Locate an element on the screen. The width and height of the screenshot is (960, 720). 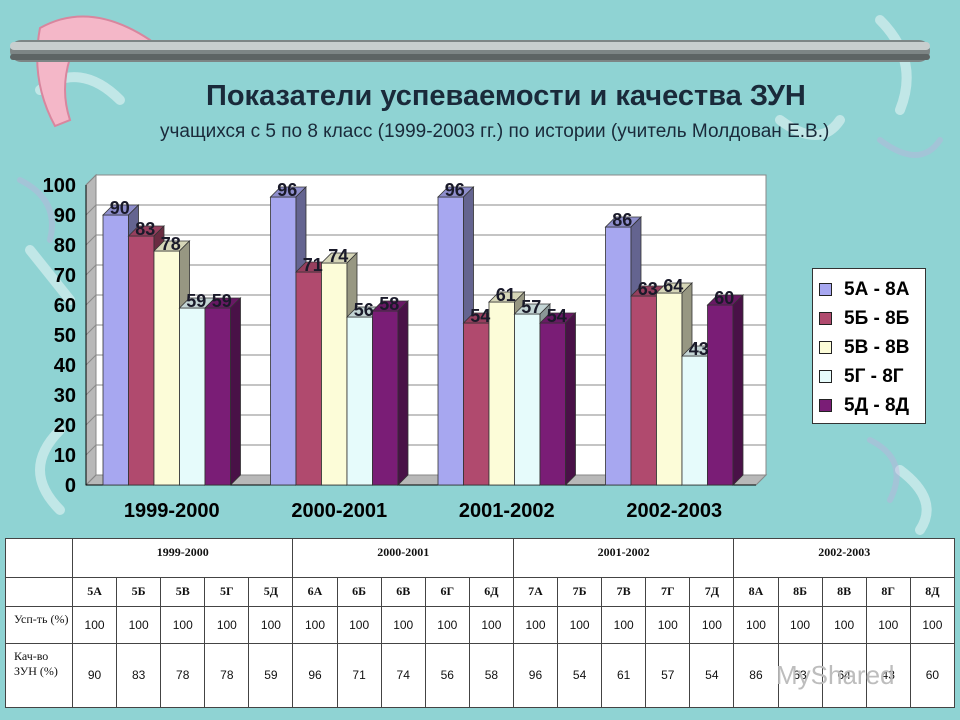
table-cell: 56 is located at coordinates (447, 675).